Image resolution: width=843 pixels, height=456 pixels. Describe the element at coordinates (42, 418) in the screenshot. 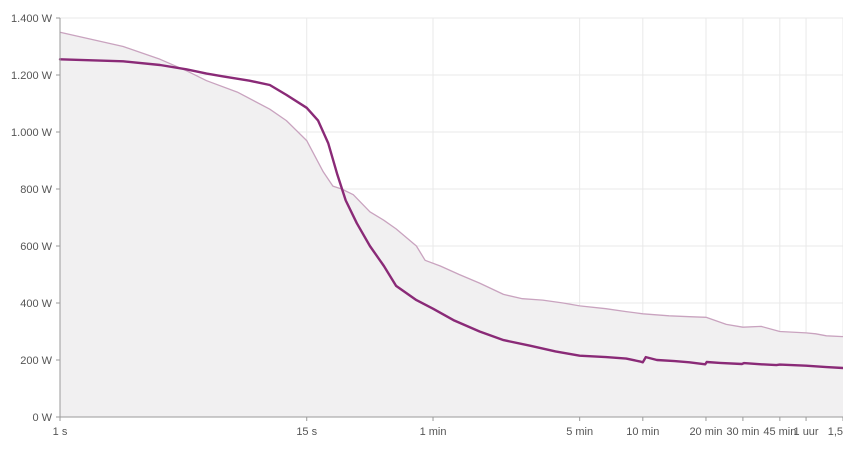

I see `y-tick-label: 0 W` at that location.